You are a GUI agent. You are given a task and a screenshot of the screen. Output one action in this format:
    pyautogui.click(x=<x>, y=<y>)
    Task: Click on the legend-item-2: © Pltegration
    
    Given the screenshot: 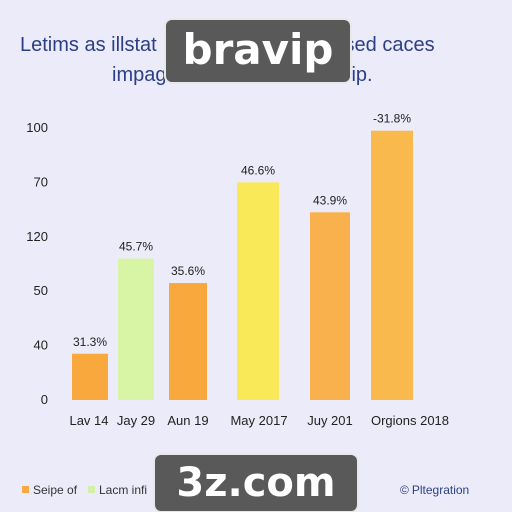 What is the action you would take?
    pyautogui.click(x=434, y=490)
    